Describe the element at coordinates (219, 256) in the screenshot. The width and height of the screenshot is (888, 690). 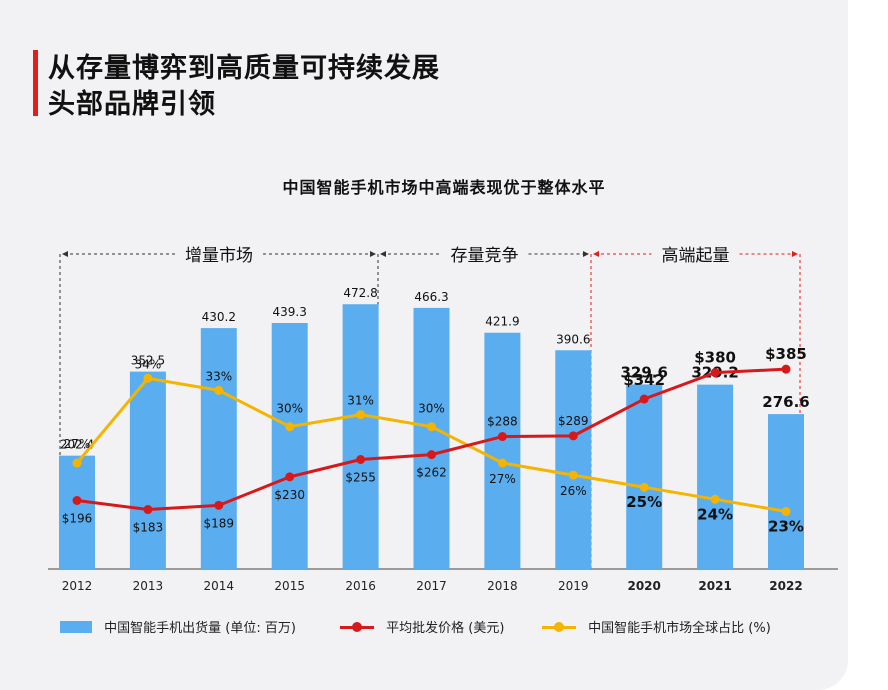
I see `phase-label: 增量市场` at that location.